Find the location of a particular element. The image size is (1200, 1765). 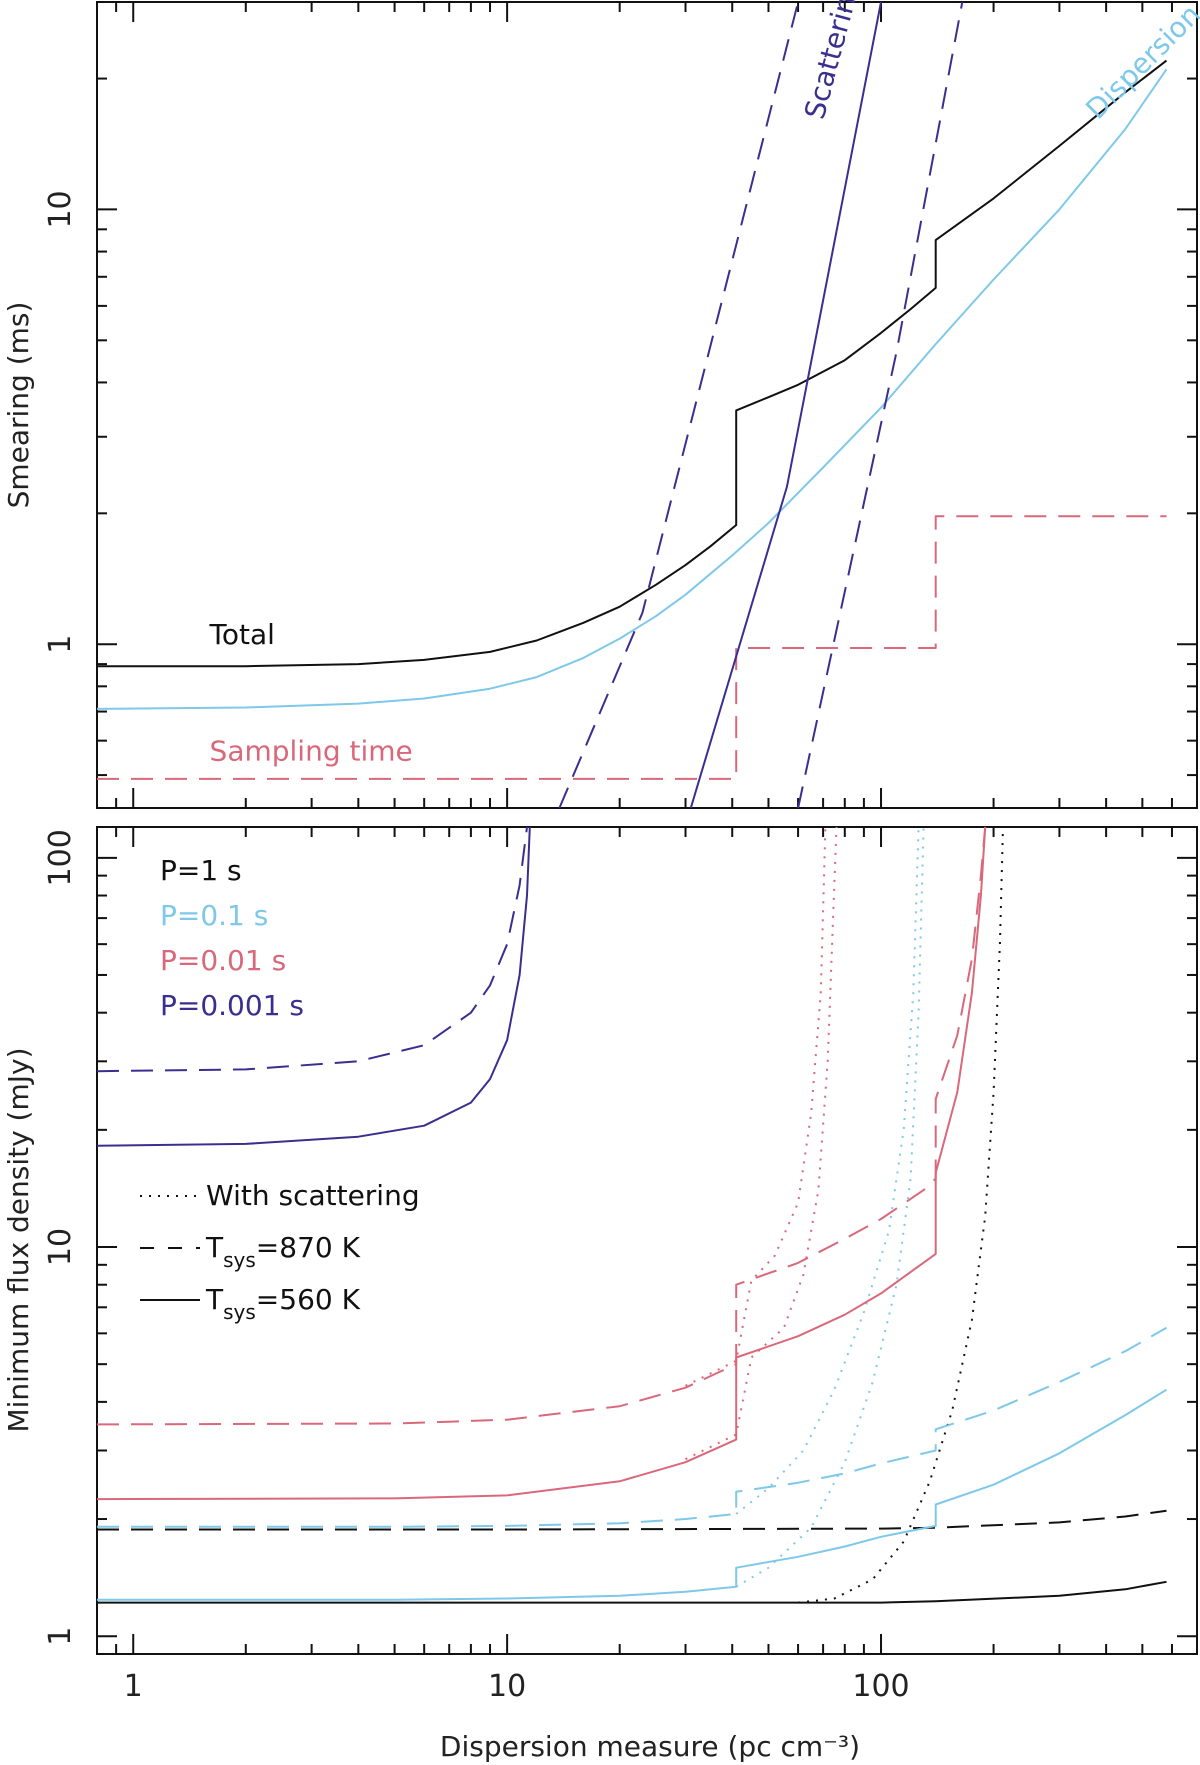

series-line: Scattering (low bound) is located at coordinates (679, 405).